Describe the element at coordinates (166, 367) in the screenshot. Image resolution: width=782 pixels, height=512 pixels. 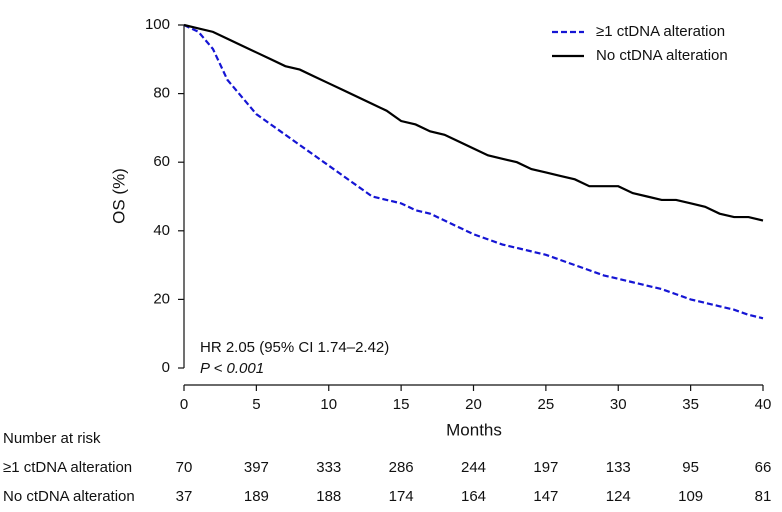
I see `y-tick-label: 0` at that location.